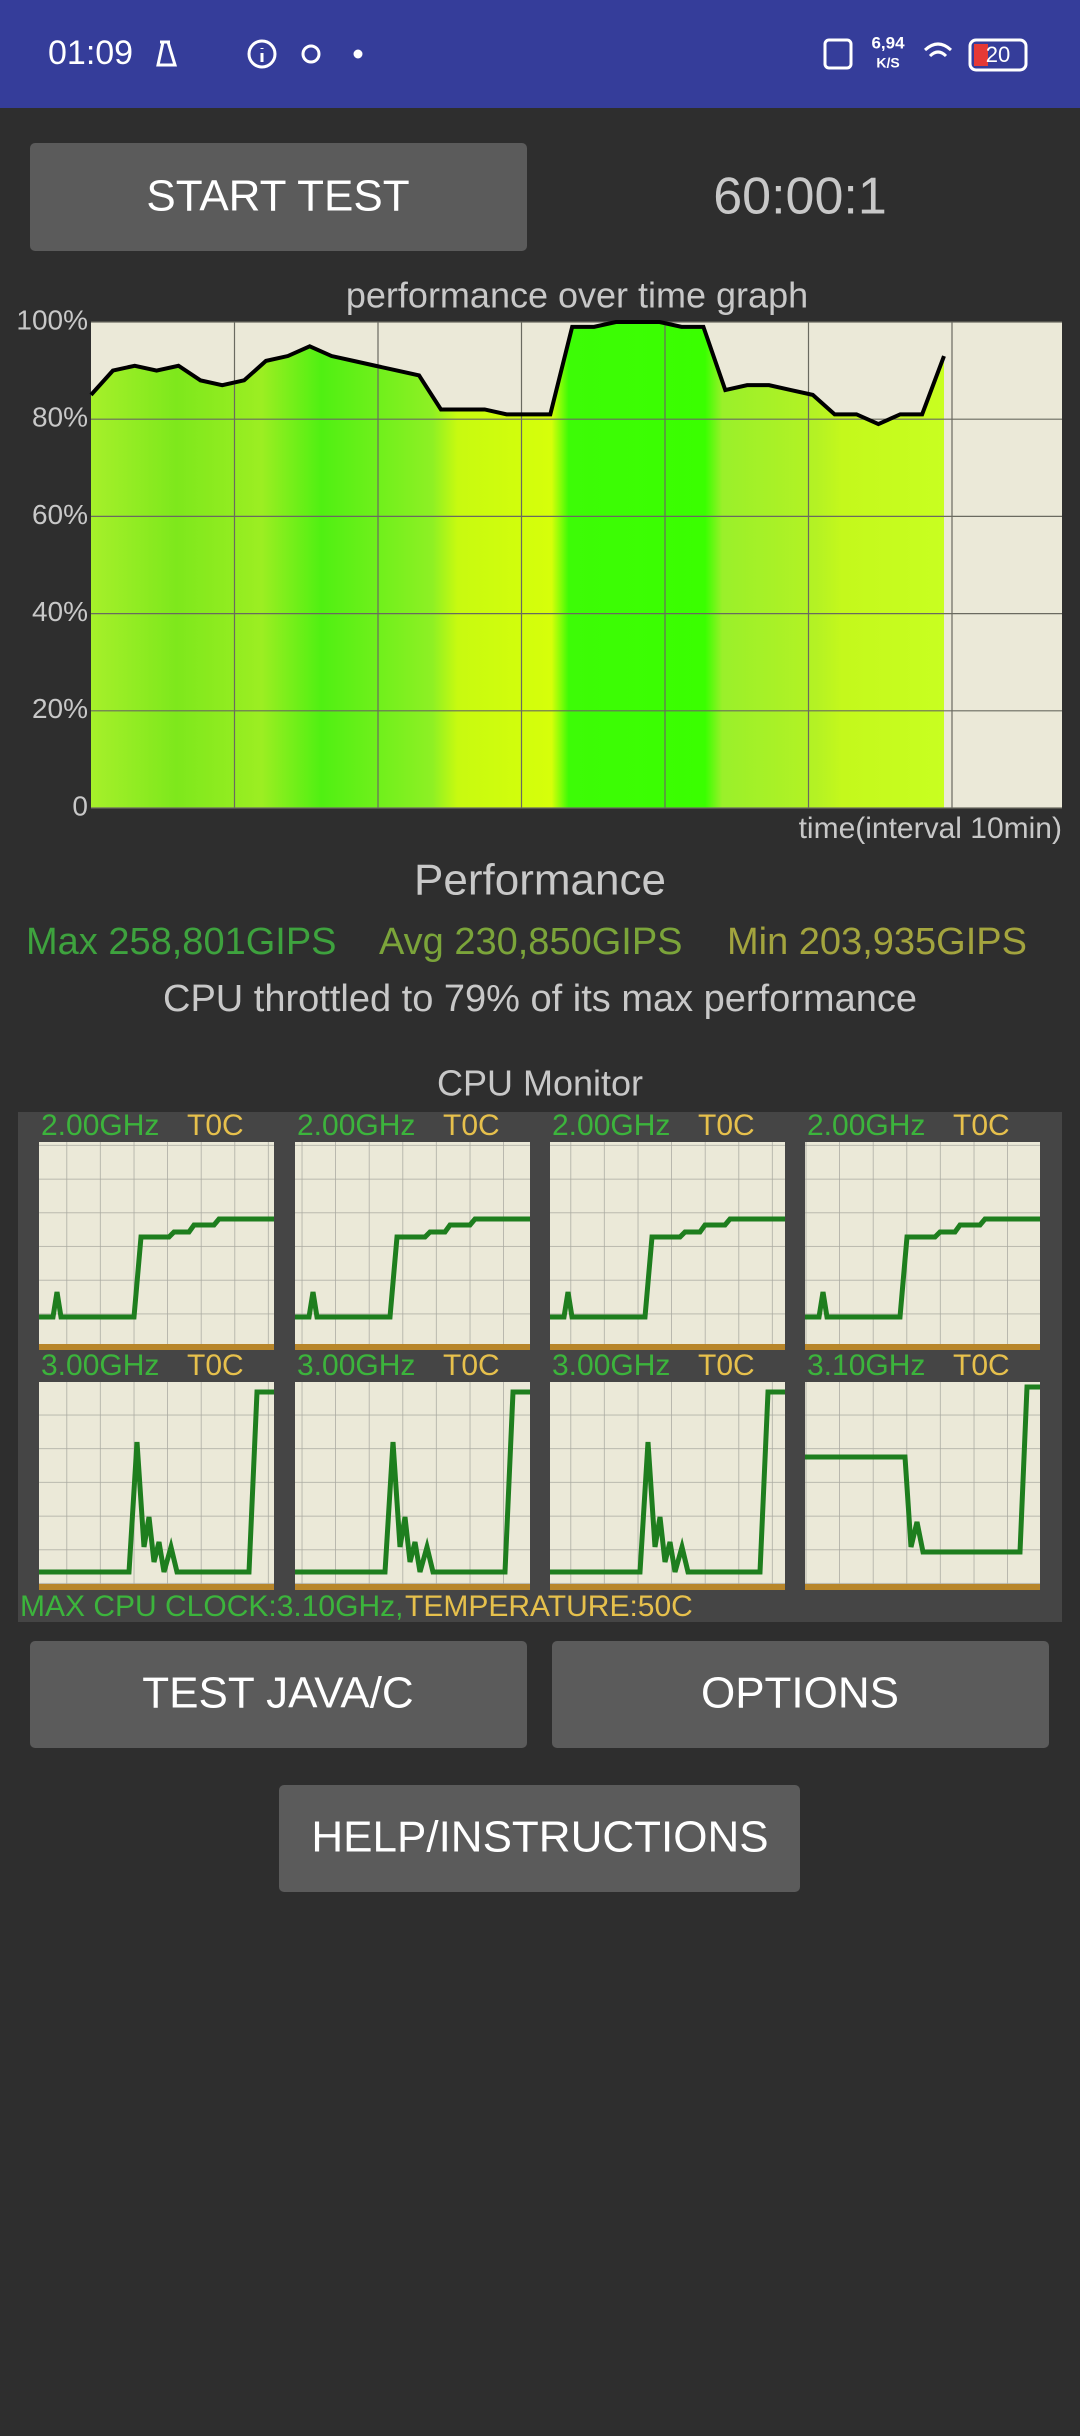 The image size is (1080, 2436). What do you see at coordinates (80, 805) in the screenshot?
I see `y-tick-label: 0` at bounding box center [80, 805].